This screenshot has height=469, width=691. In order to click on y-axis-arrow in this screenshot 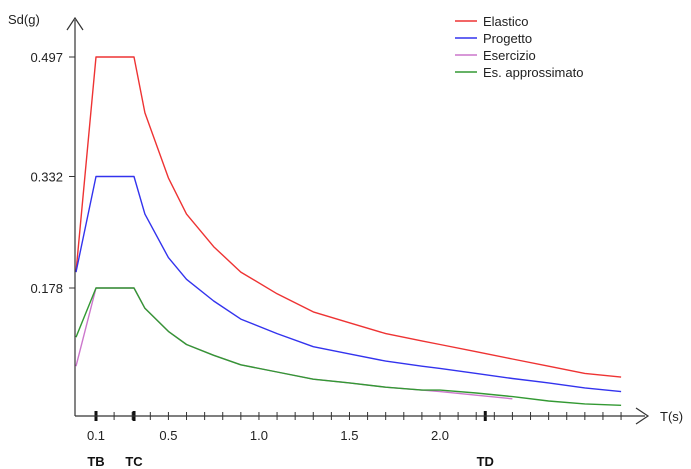, I will do `click(75, 23)`.